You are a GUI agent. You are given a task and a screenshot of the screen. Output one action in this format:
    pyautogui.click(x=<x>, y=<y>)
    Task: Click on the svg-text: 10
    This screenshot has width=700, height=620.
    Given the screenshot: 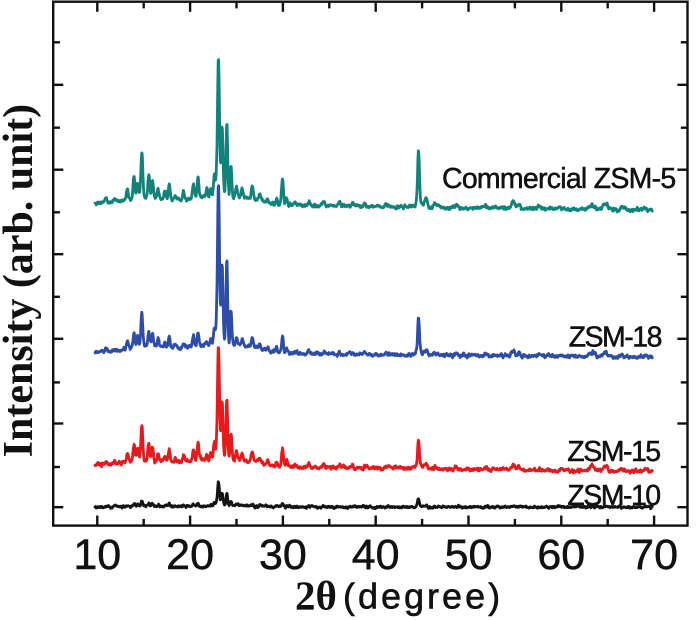 What is the action you would take?
    pyautogui.click(x=97, y=555)
    